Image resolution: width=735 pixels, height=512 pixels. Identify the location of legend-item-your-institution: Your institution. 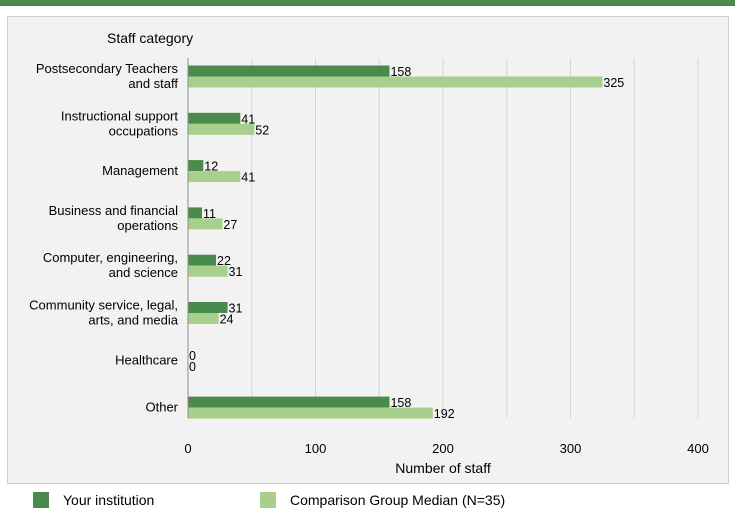
(93, 500).